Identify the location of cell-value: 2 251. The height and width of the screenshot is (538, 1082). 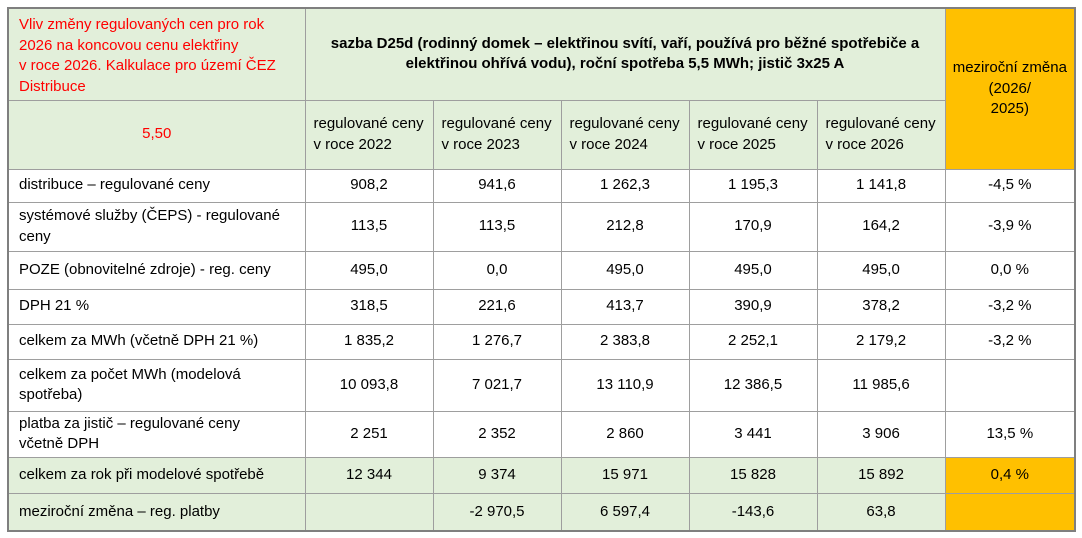
(369, 434).